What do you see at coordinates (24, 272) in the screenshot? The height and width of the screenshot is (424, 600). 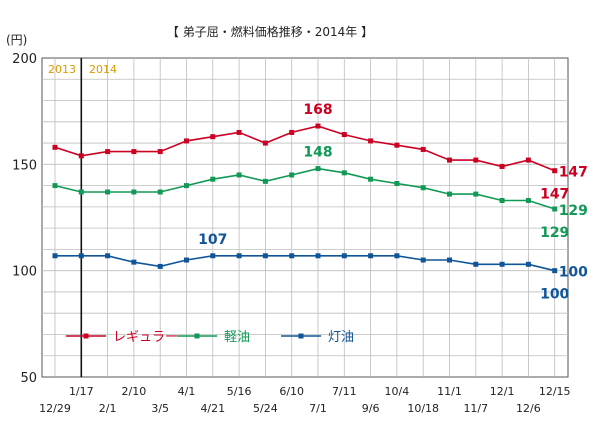 I see `y-tick-label: 100` at bounding box center [24, 272].